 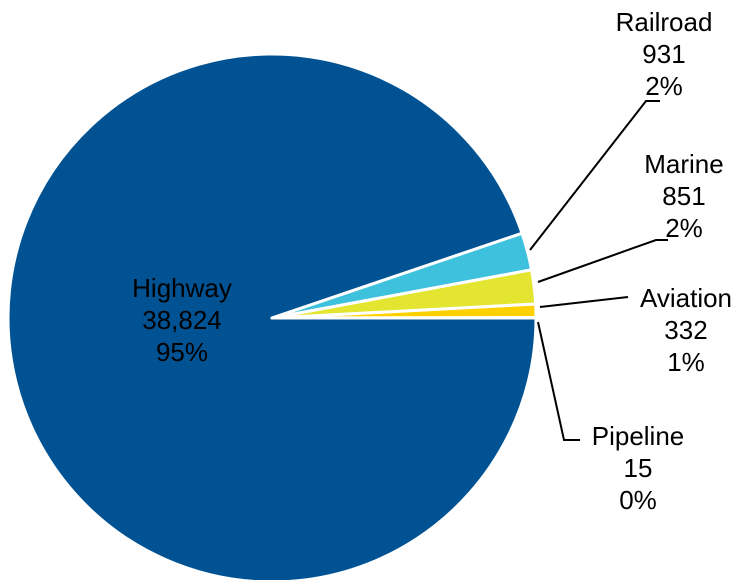 What do you see at coordinates (402, 275) in the screenshot?
I see `pie-slice-railroad` at bounding box center [402, 275].